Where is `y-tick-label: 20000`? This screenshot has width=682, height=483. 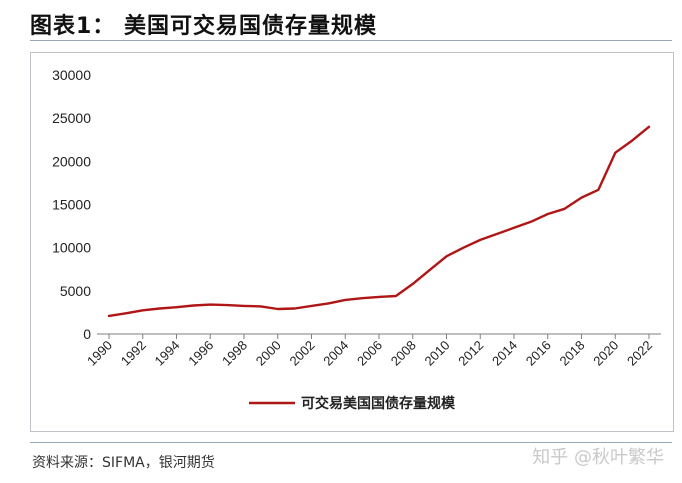
y-tick-label: 20000 is located at coordinates (71, 161).